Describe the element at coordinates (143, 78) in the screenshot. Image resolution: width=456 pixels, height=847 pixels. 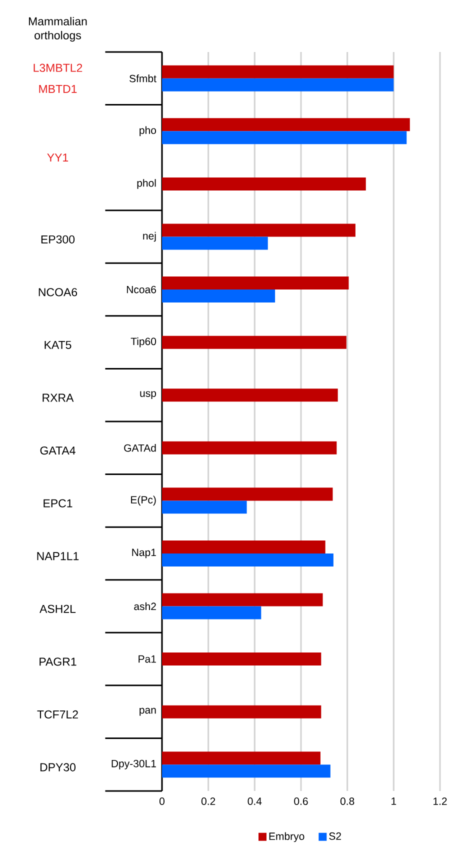
I see `y-tick-label: Sfmbt` at that location.